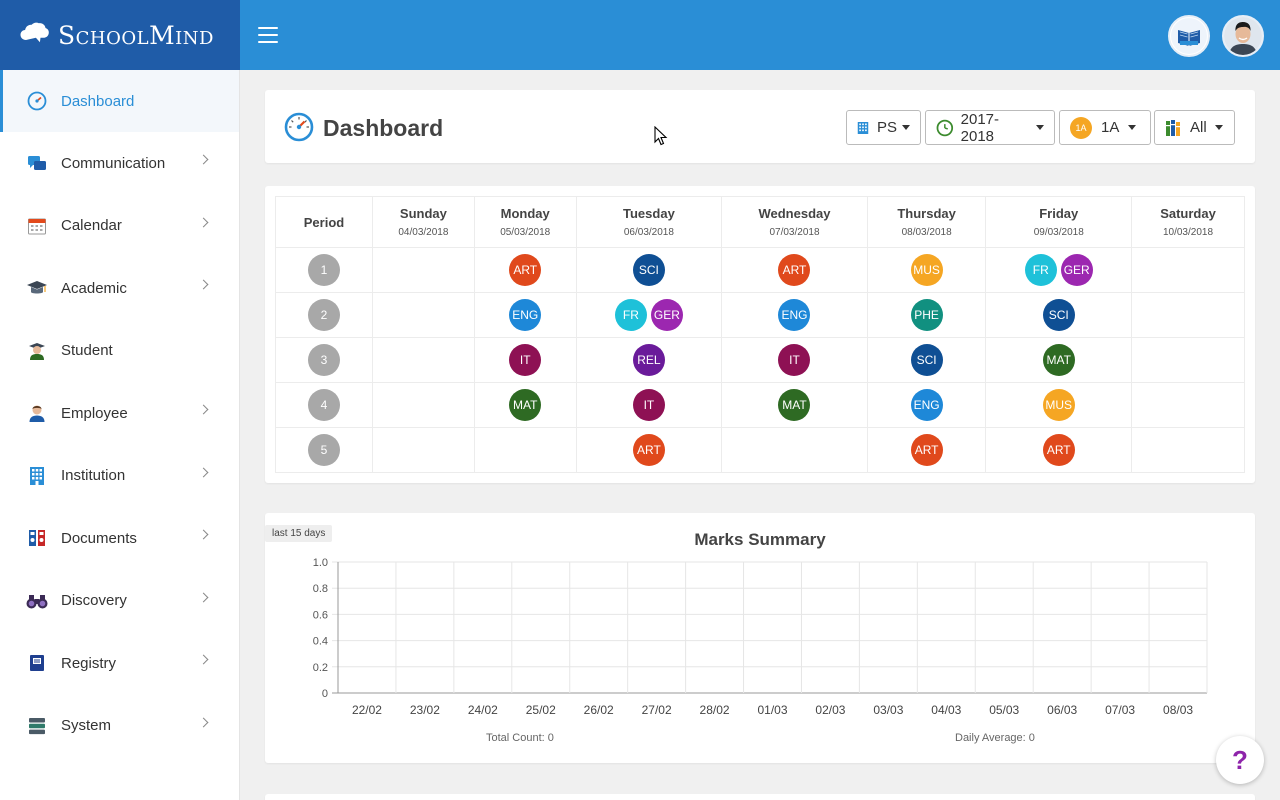 The image size is (1280, 800). I want to click on sidebar-item-calendar: Calendar, so click(119, 226).